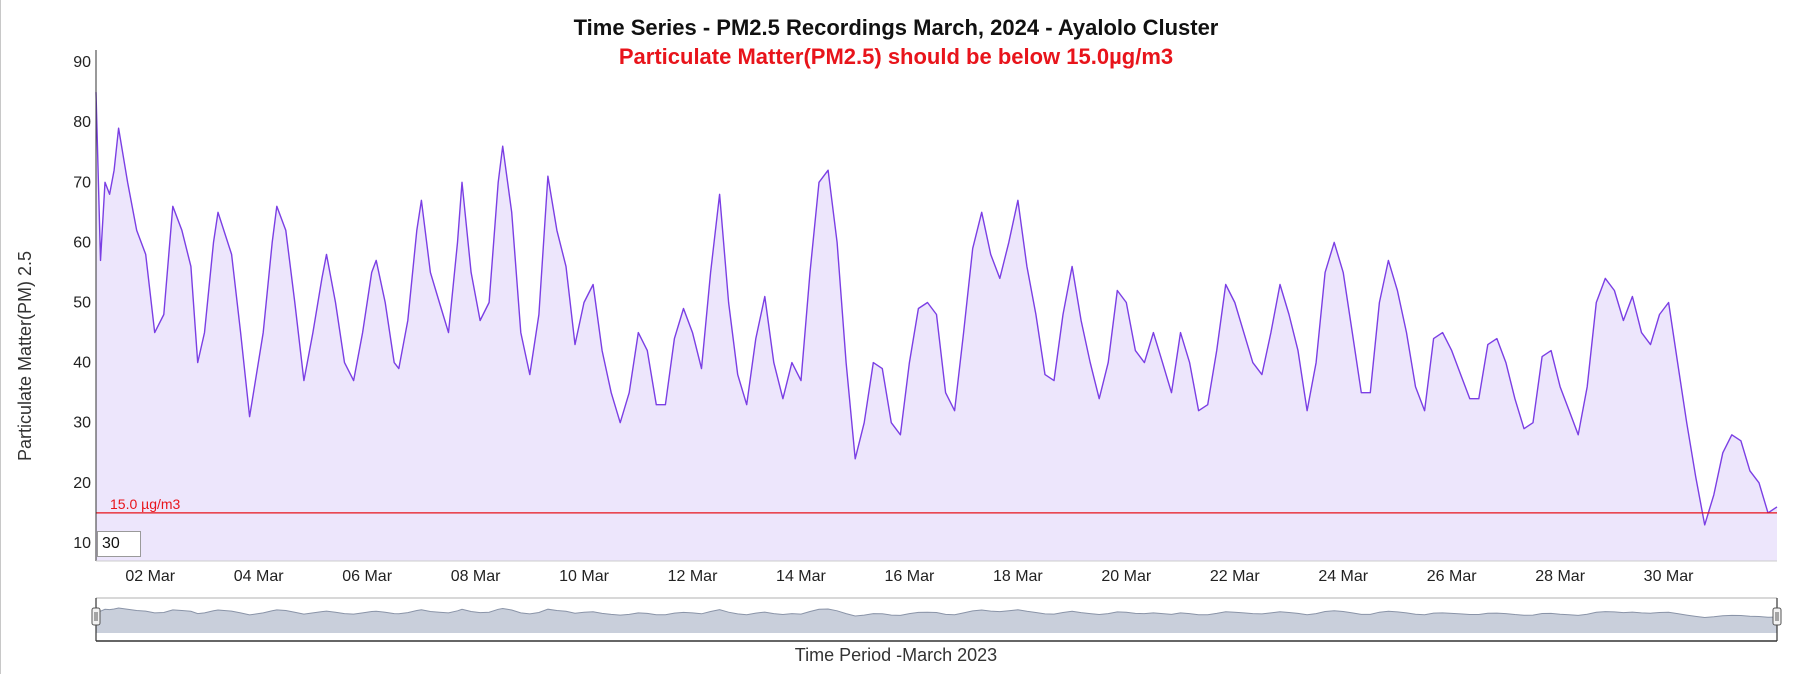  What do you see at coordinates (82, 302) in the screenshot?
I see `y-tick-label: 50` at bounding box center [82, 302].